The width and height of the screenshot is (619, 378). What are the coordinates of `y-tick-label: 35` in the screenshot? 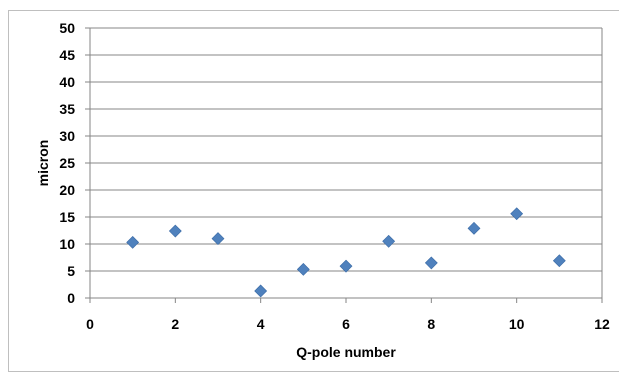 It's located at (67, 109).